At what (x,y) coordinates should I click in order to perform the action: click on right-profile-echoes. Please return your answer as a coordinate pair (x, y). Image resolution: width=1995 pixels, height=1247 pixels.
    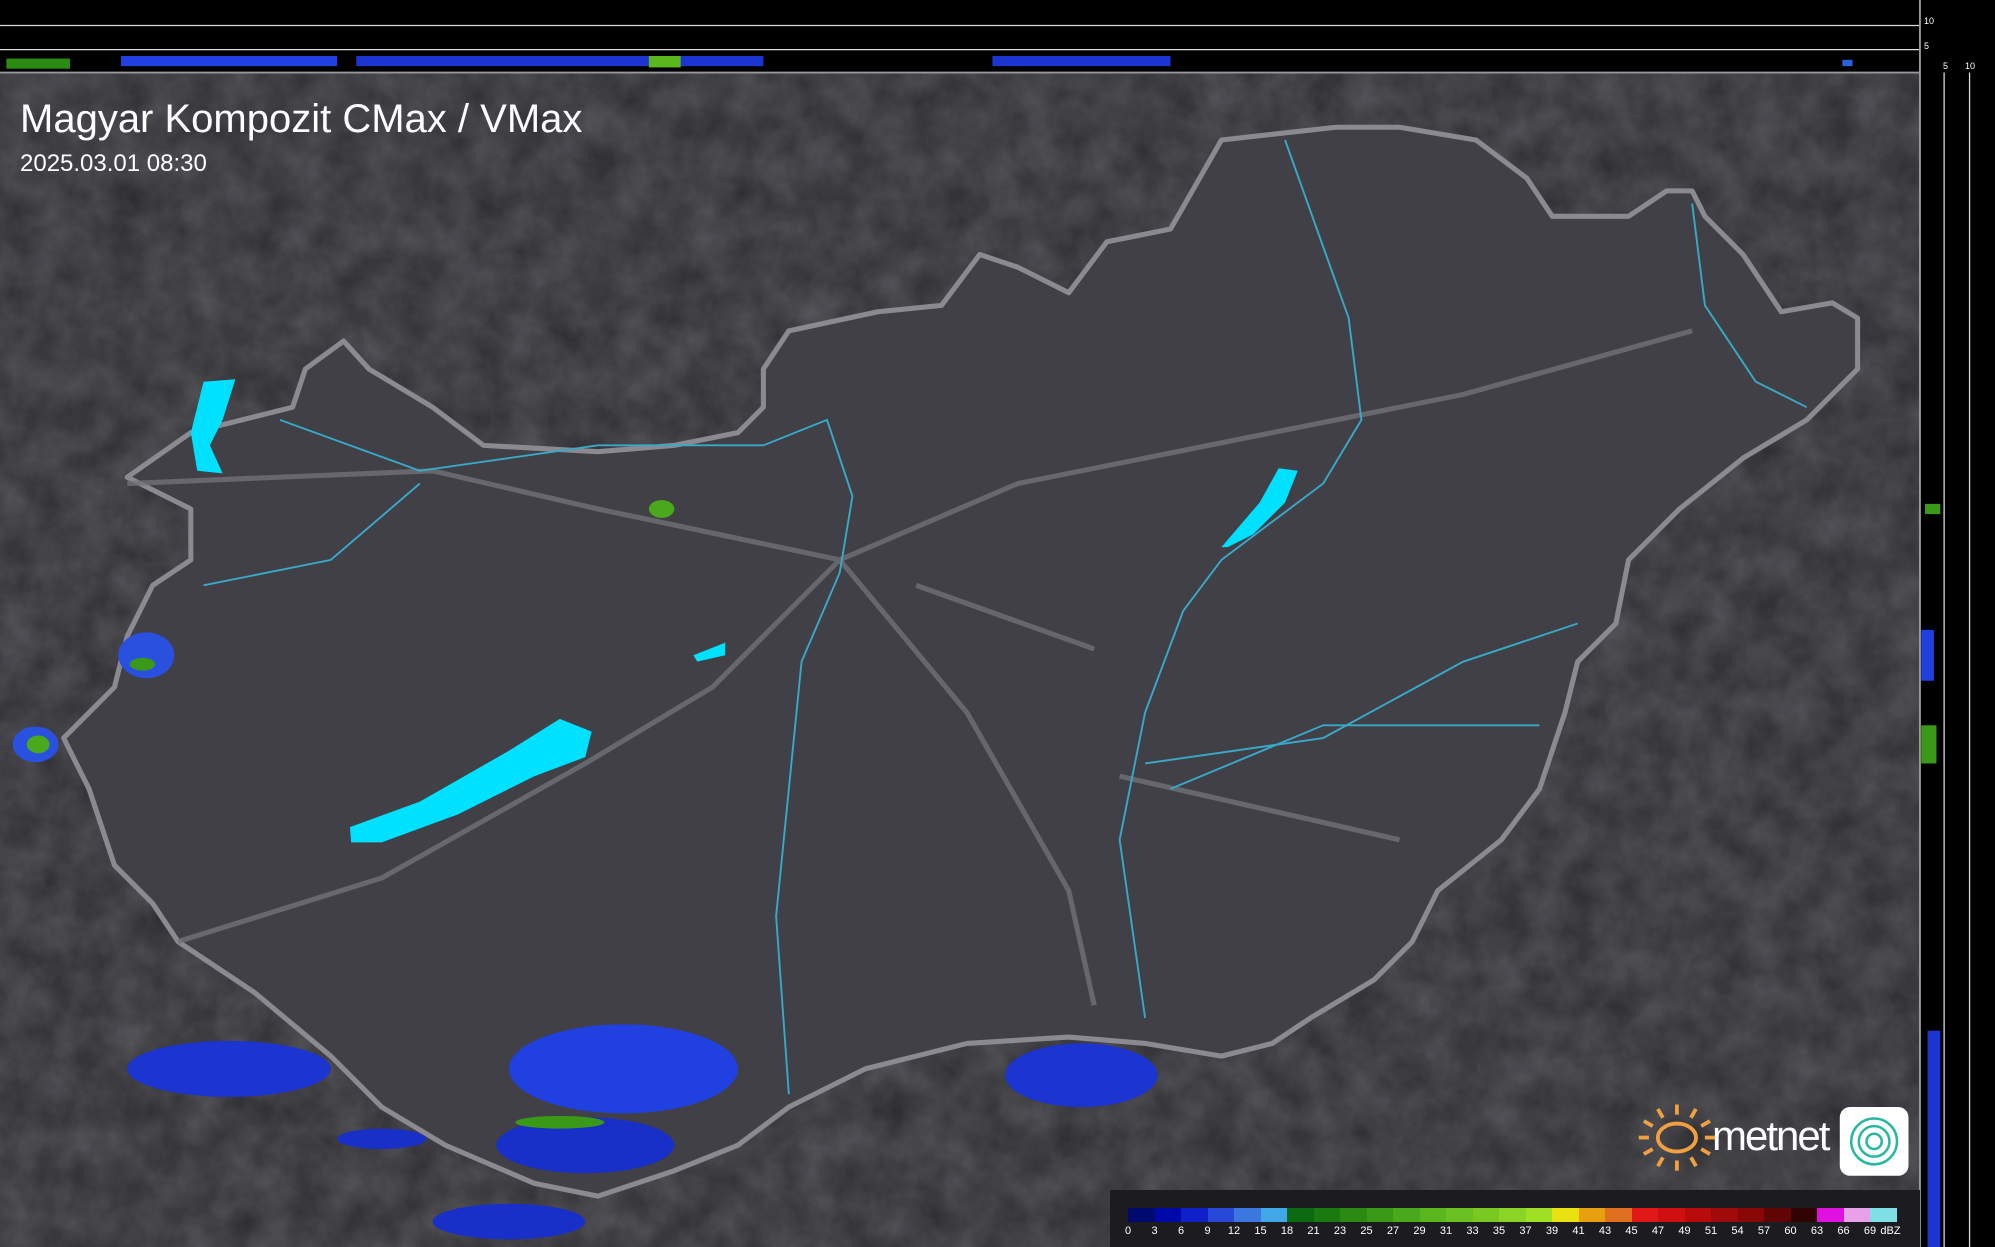
    Looking at the image, I should click on (1931, 875).